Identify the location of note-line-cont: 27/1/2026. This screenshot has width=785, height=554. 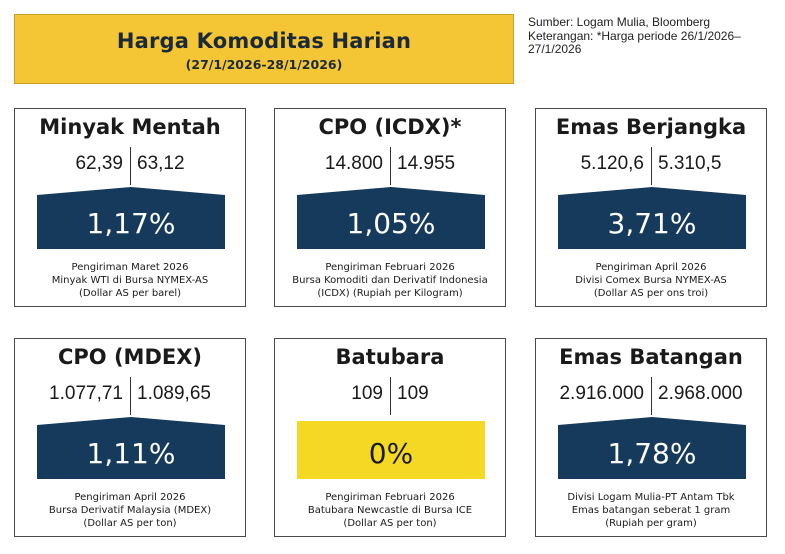
(555, 49).